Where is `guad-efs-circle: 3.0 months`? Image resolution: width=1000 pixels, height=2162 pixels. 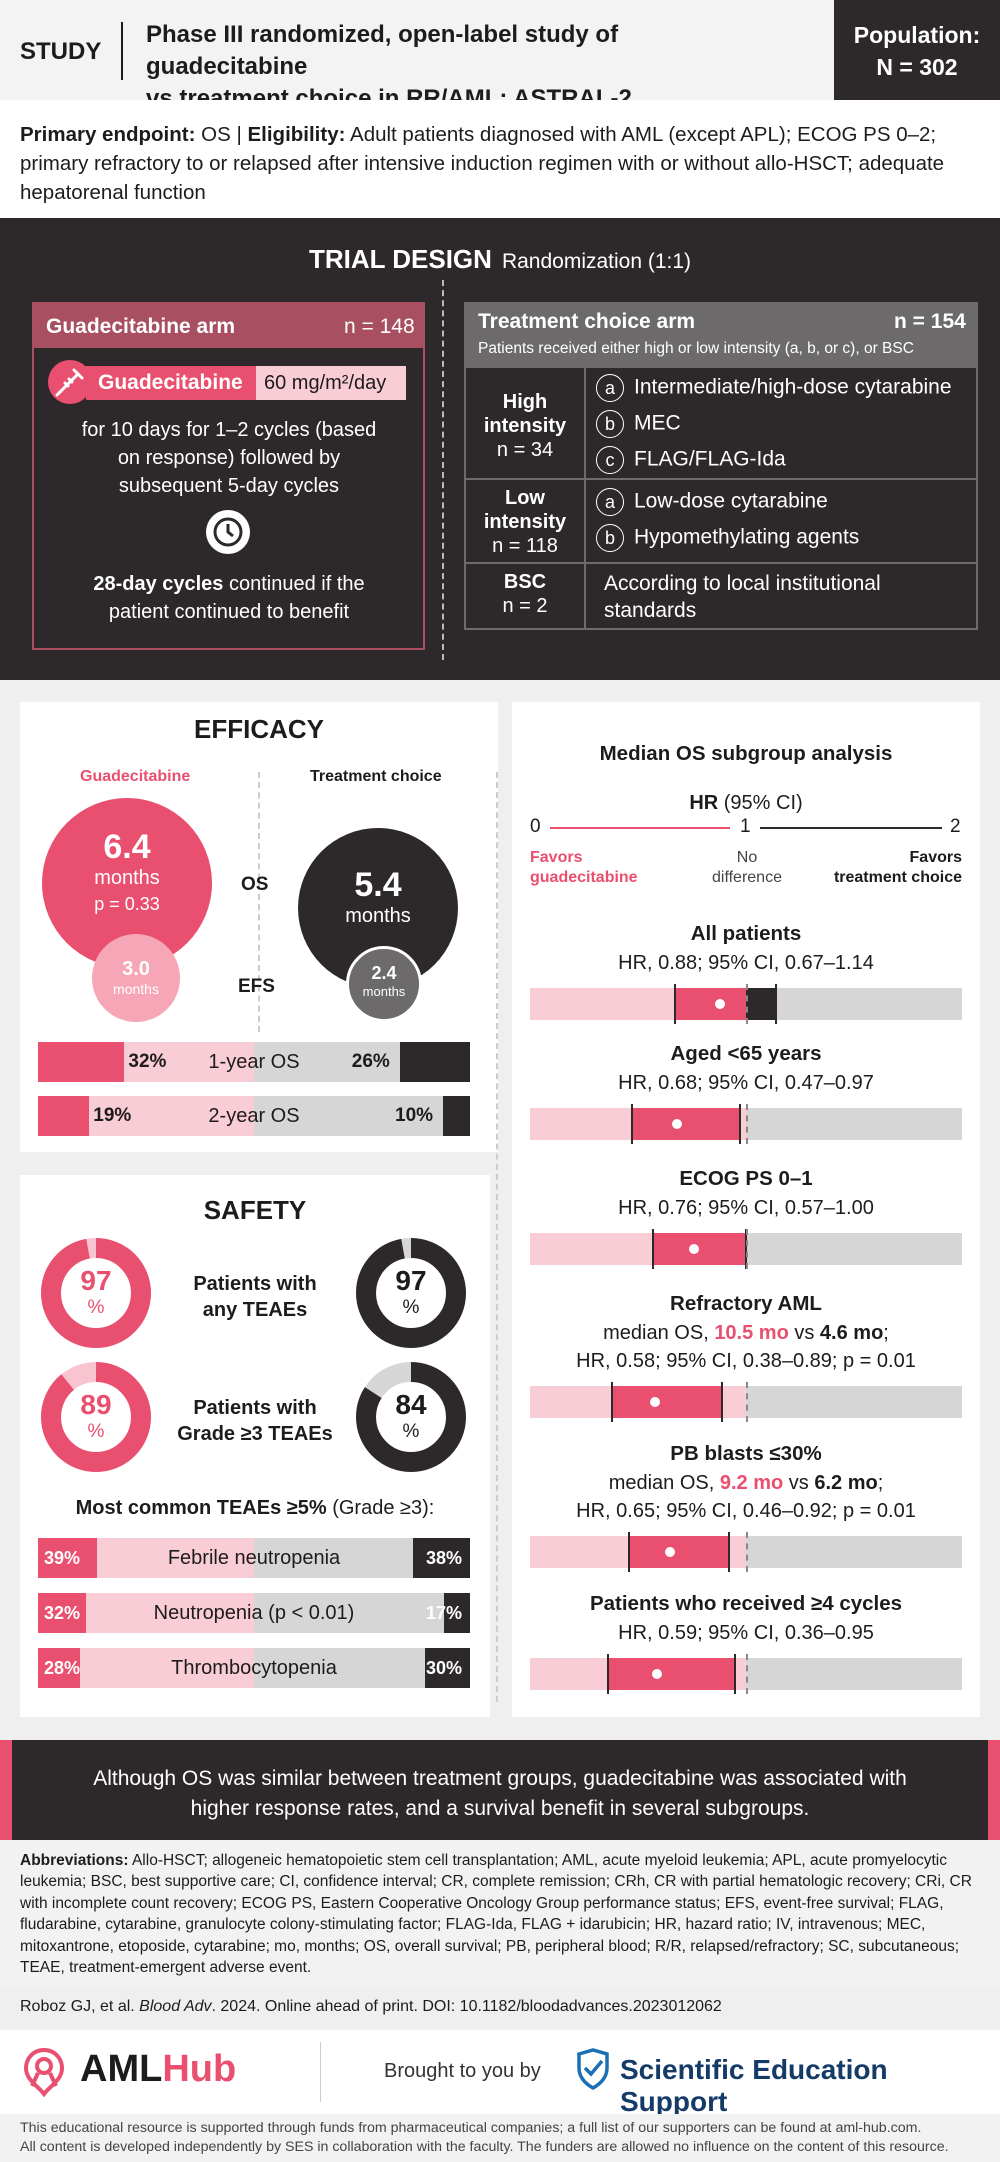
guad-efs-circle: 3.0 months is located at coordinates (136, 978).